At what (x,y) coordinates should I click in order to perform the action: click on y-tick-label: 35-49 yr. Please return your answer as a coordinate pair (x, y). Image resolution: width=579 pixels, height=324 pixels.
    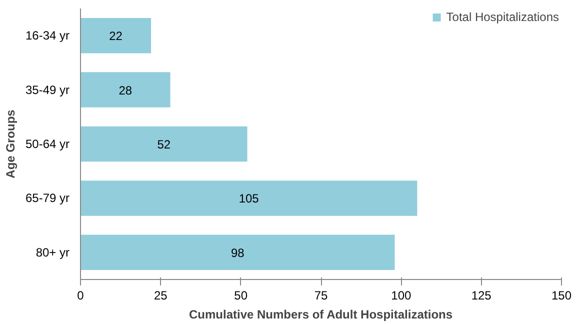
    Looking at the image, I should click on (47, 89).